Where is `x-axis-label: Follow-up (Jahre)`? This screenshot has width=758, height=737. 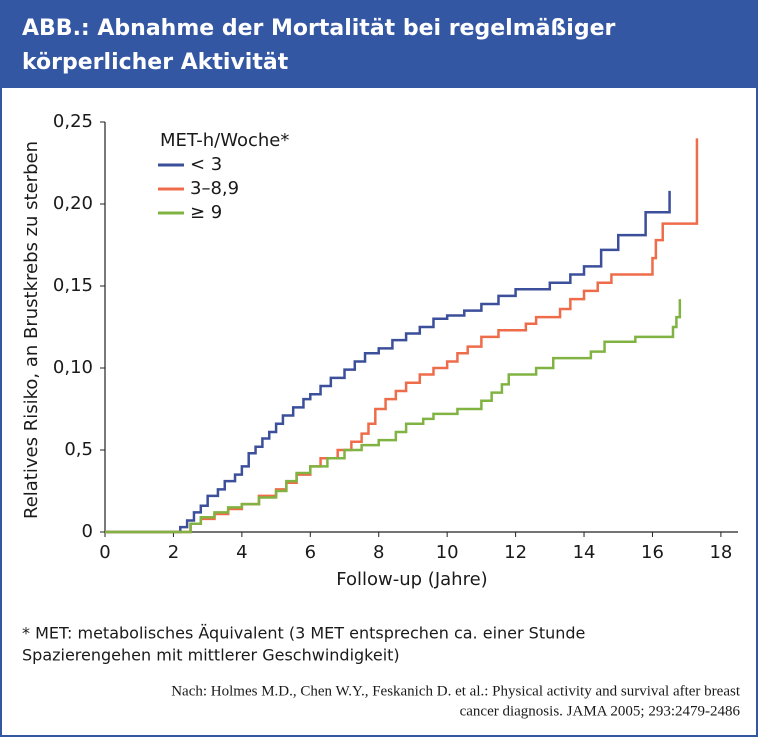
x-axis-label: Follow-up (Jahre) is located at coordinates (411, 579).